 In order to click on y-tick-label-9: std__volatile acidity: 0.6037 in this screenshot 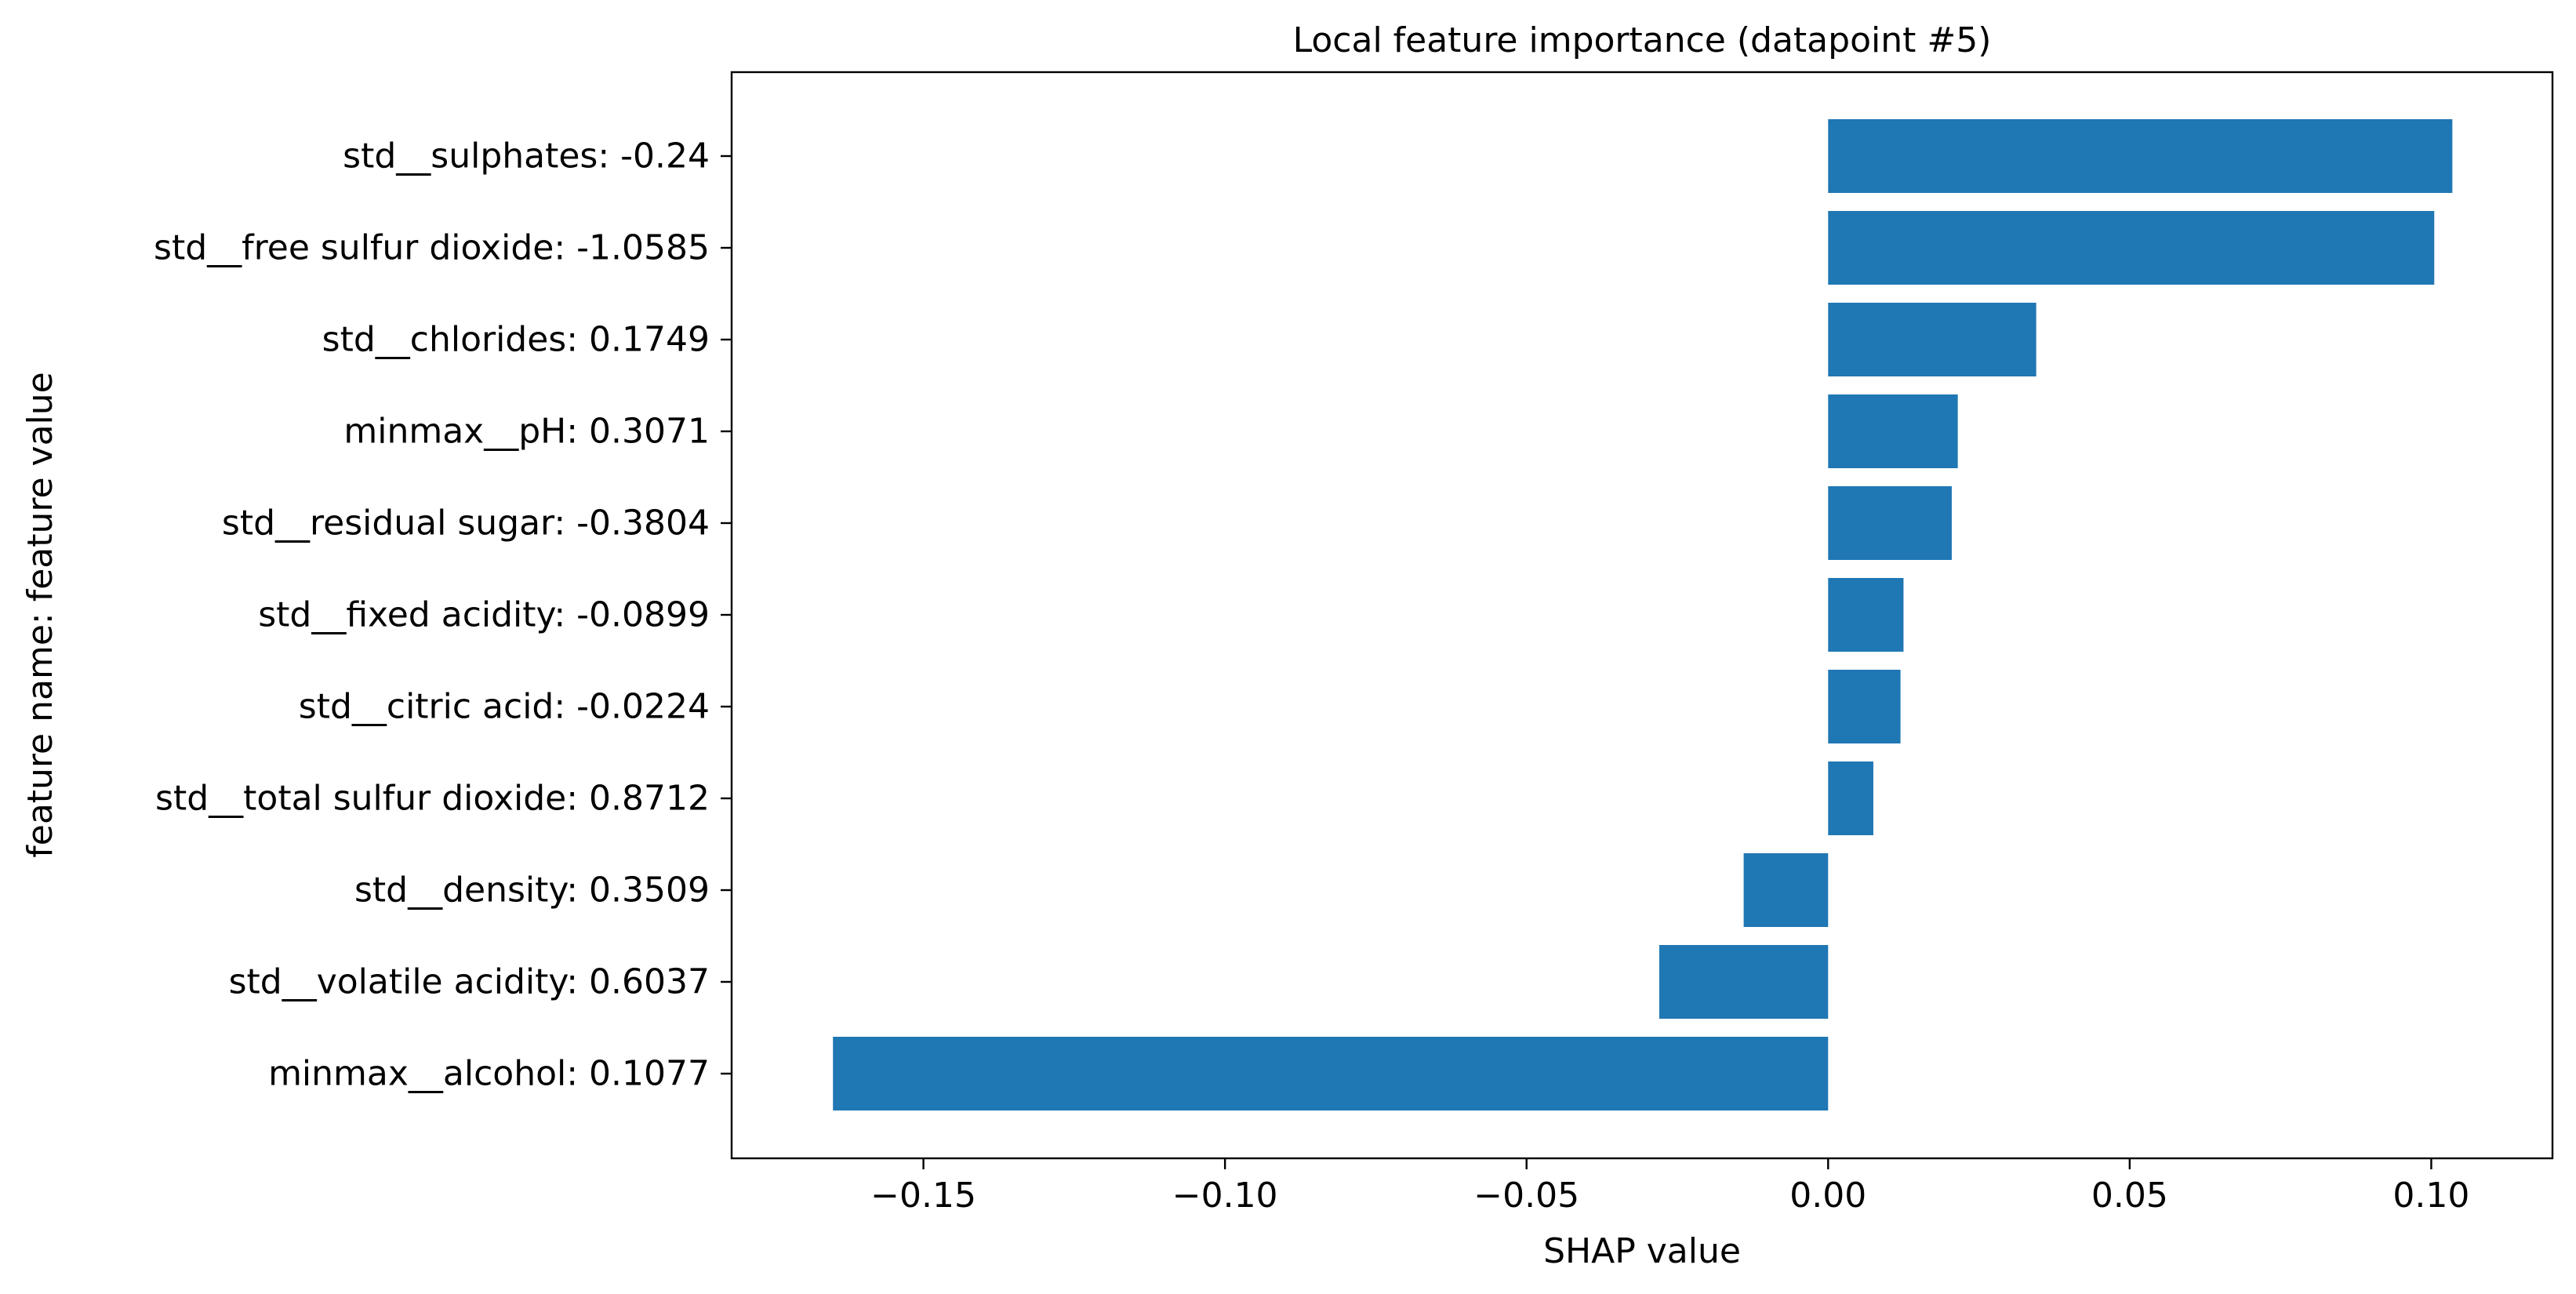, I will do `click(469, 982)`.